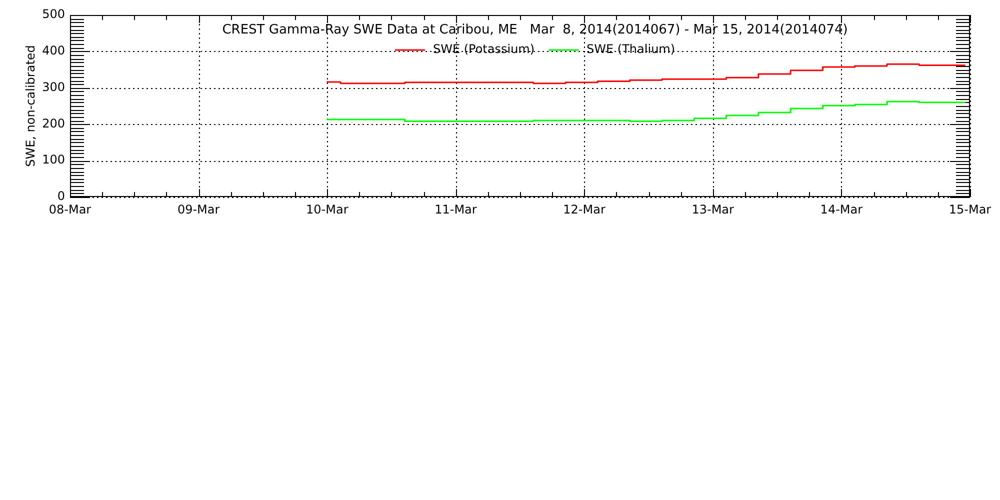  I want to click on x-tick-label: 12-Mar, so click(584, 209).